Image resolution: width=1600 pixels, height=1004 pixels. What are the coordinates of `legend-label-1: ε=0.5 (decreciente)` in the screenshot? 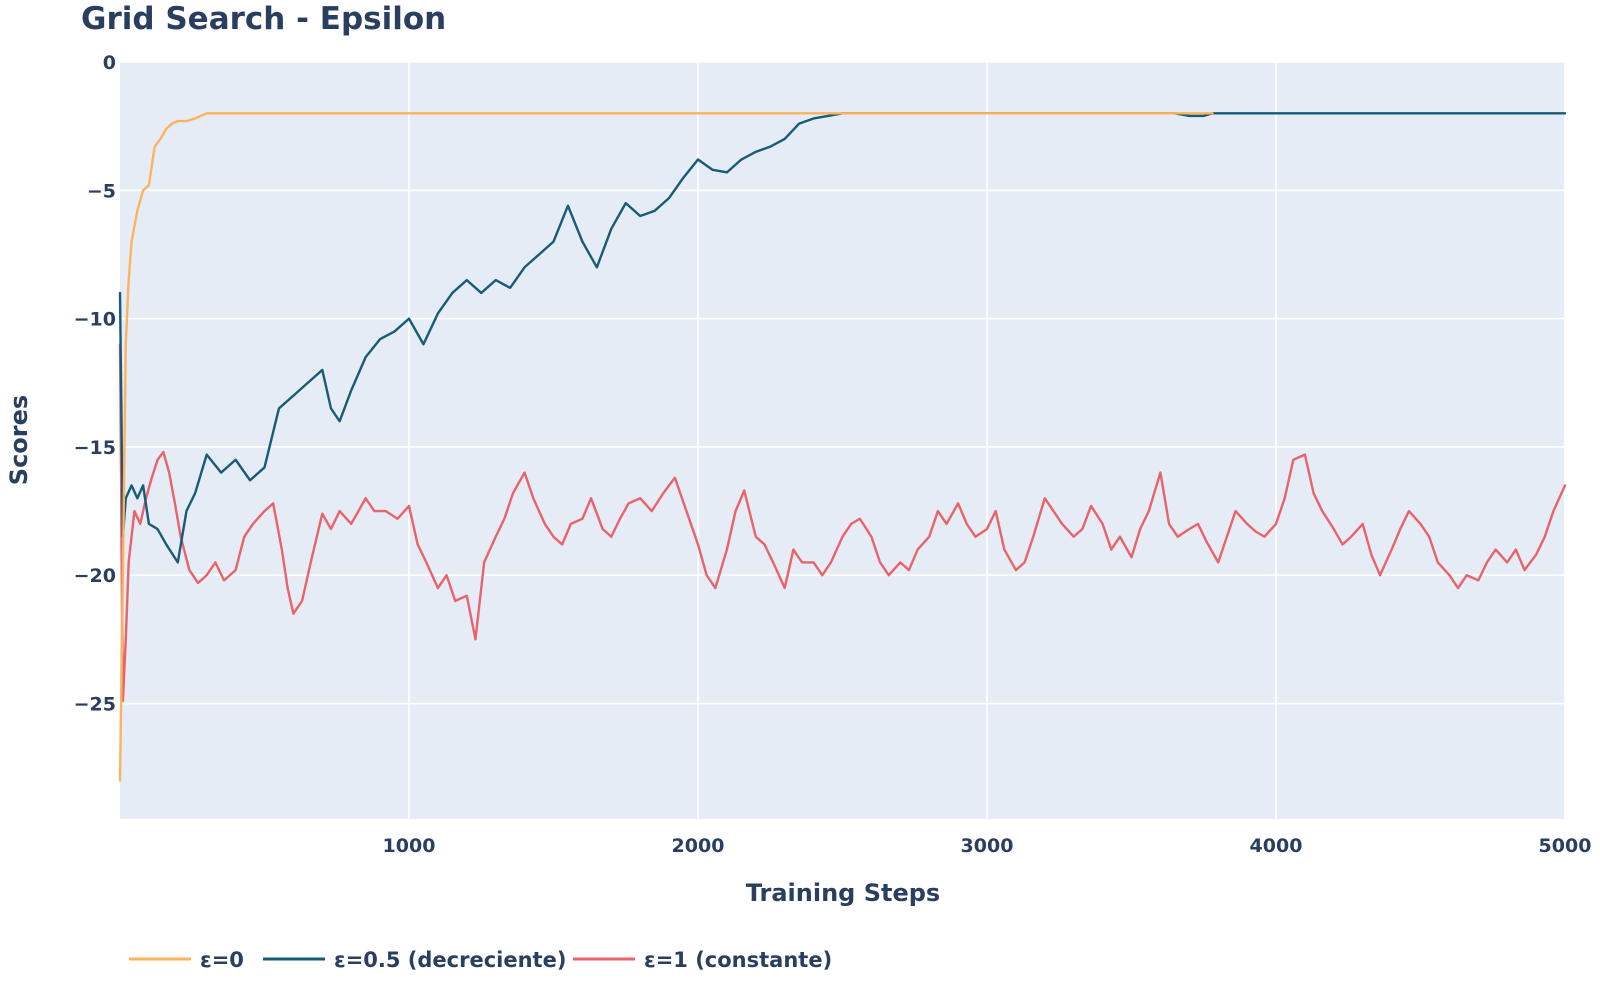 It's located at (450, 960).